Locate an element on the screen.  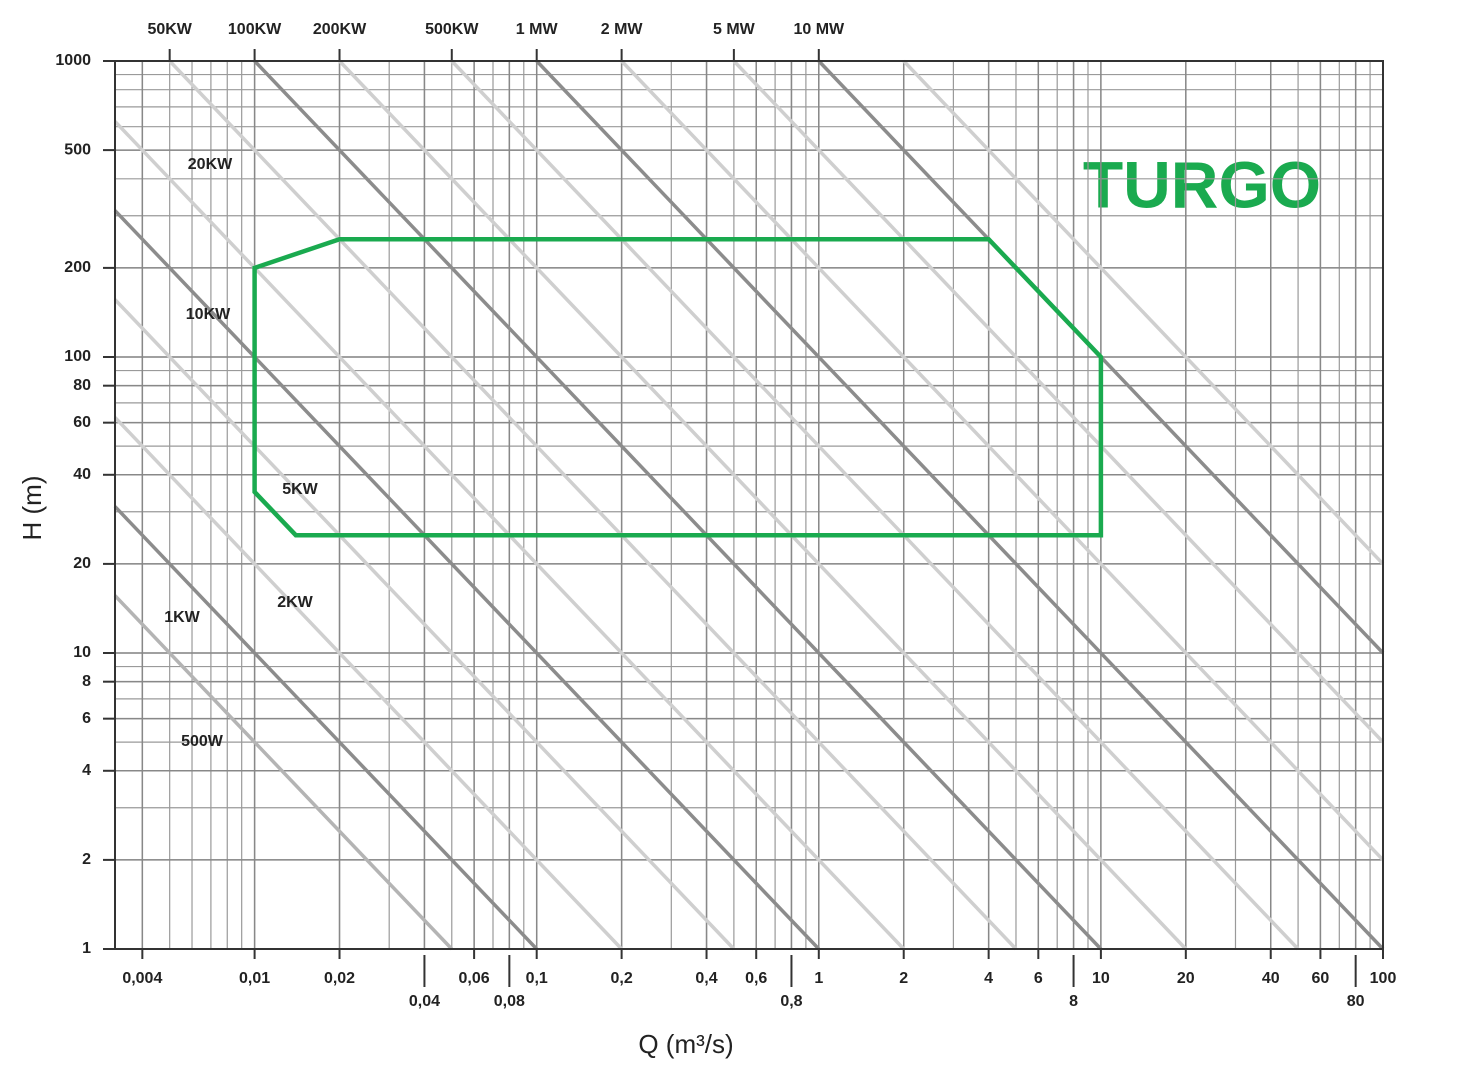
x-tick-label: 0,004 is located at coordinates (142, 978).